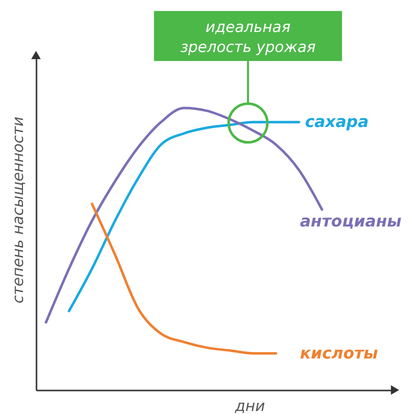  I want to click on series-label: сахара, so click(337, 122).